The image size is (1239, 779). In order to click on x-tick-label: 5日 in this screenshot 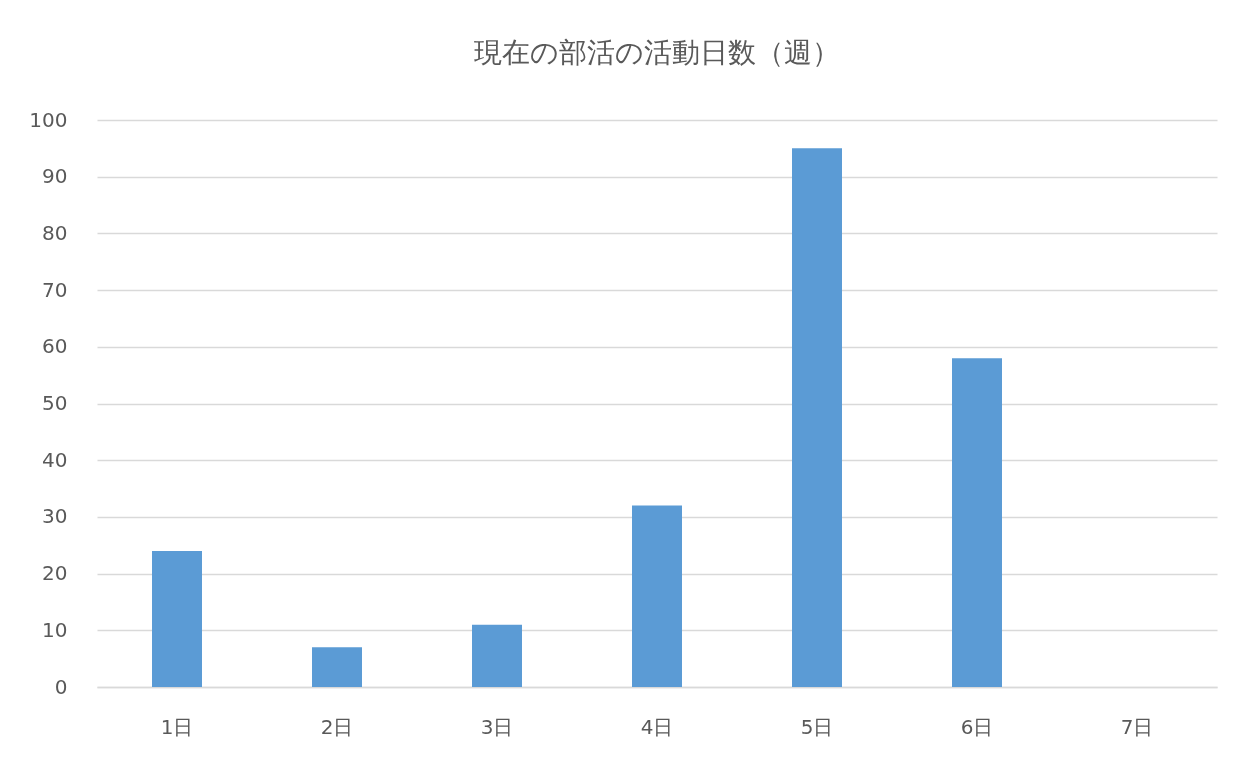, I will do `click(817, 726)`.